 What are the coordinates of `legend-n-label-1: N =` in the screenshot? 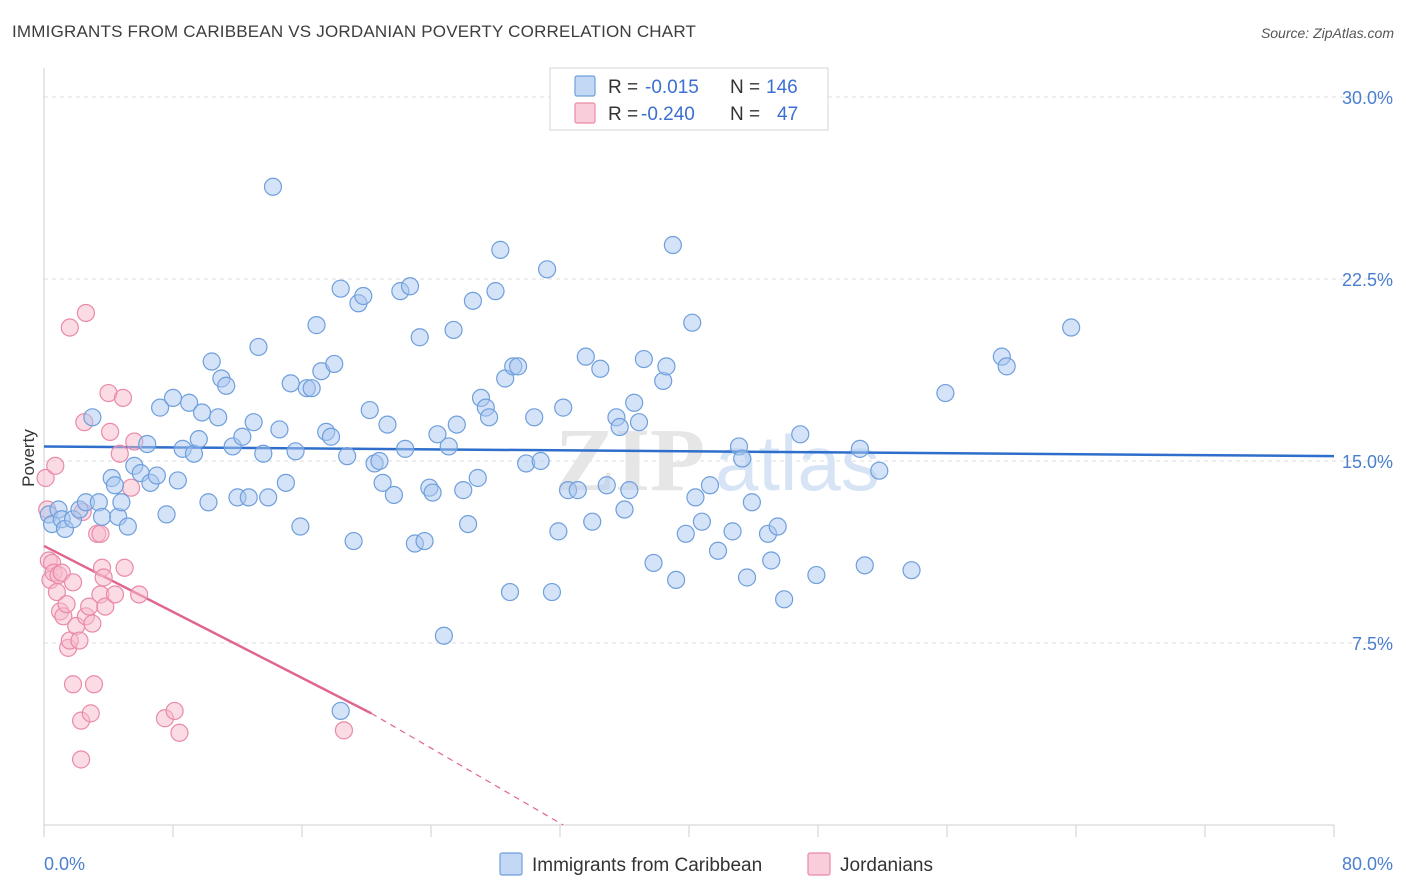 It's located at (745, 87).